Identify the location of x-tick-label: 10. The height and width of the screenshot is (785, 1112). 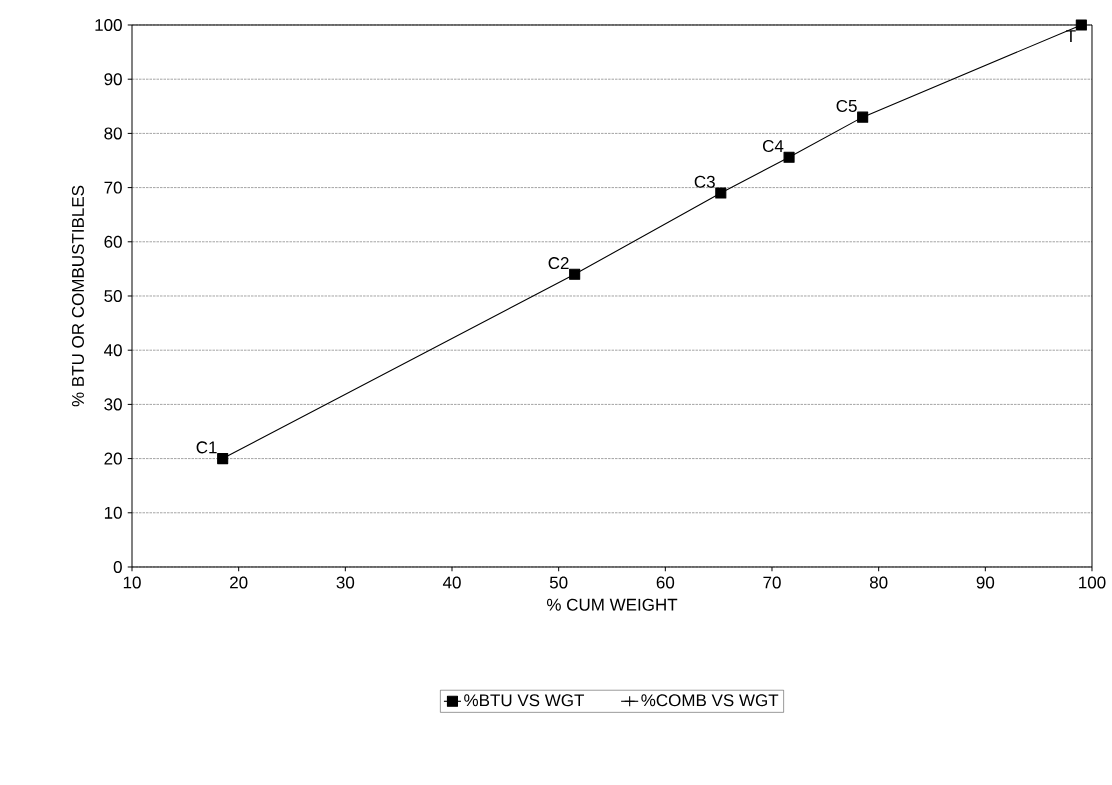
(132, 582).